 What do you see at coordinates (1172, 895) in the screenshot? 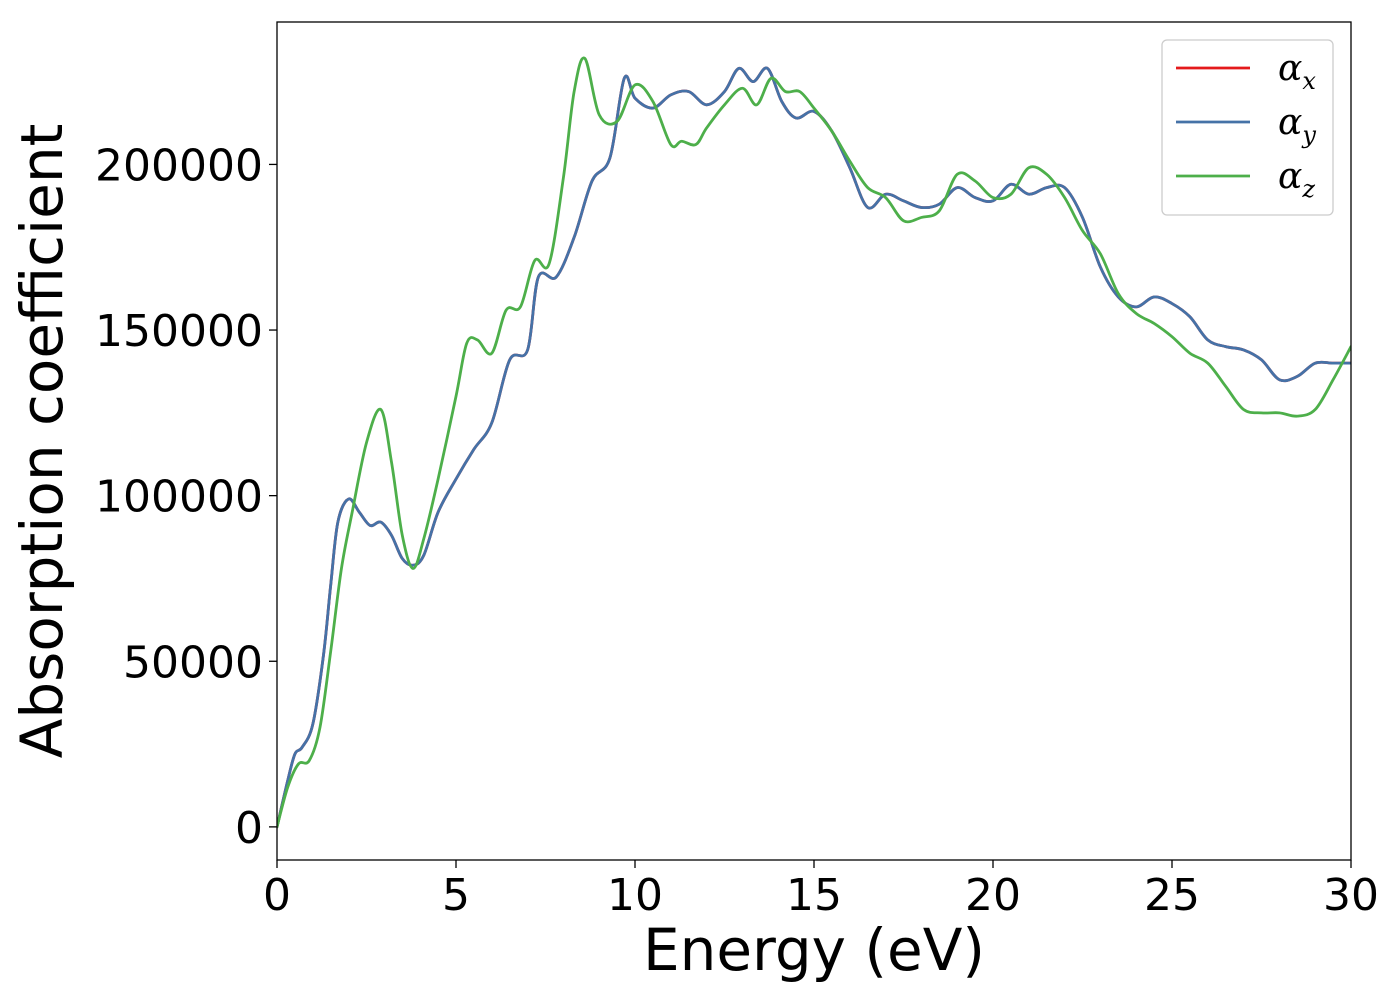
I see `x-tick-label: 25` at bounding box center [1172, 895].